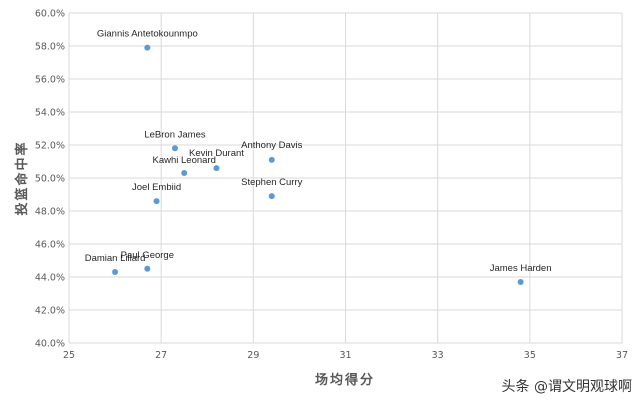 This screenshot has width=640, height=402. Describe the element at coordinates (50, 47) in the screenshot. I see `y-tick-label: 58.0%` at that location.